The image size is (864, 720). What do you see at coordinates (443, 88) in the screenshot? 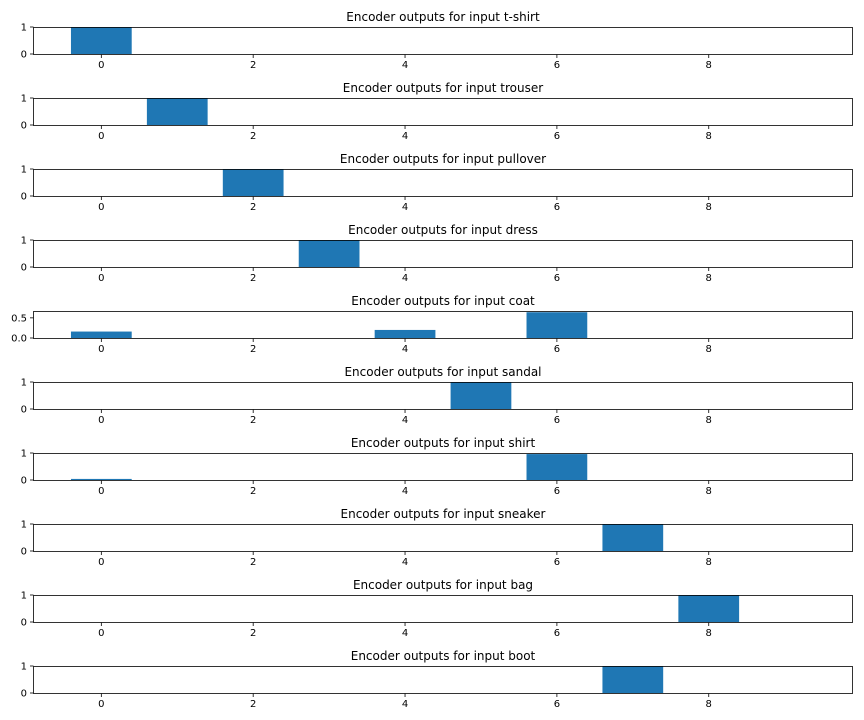
I see `subplot-title: Encoder outputs for input trouser` at bounding box center [443, 88].